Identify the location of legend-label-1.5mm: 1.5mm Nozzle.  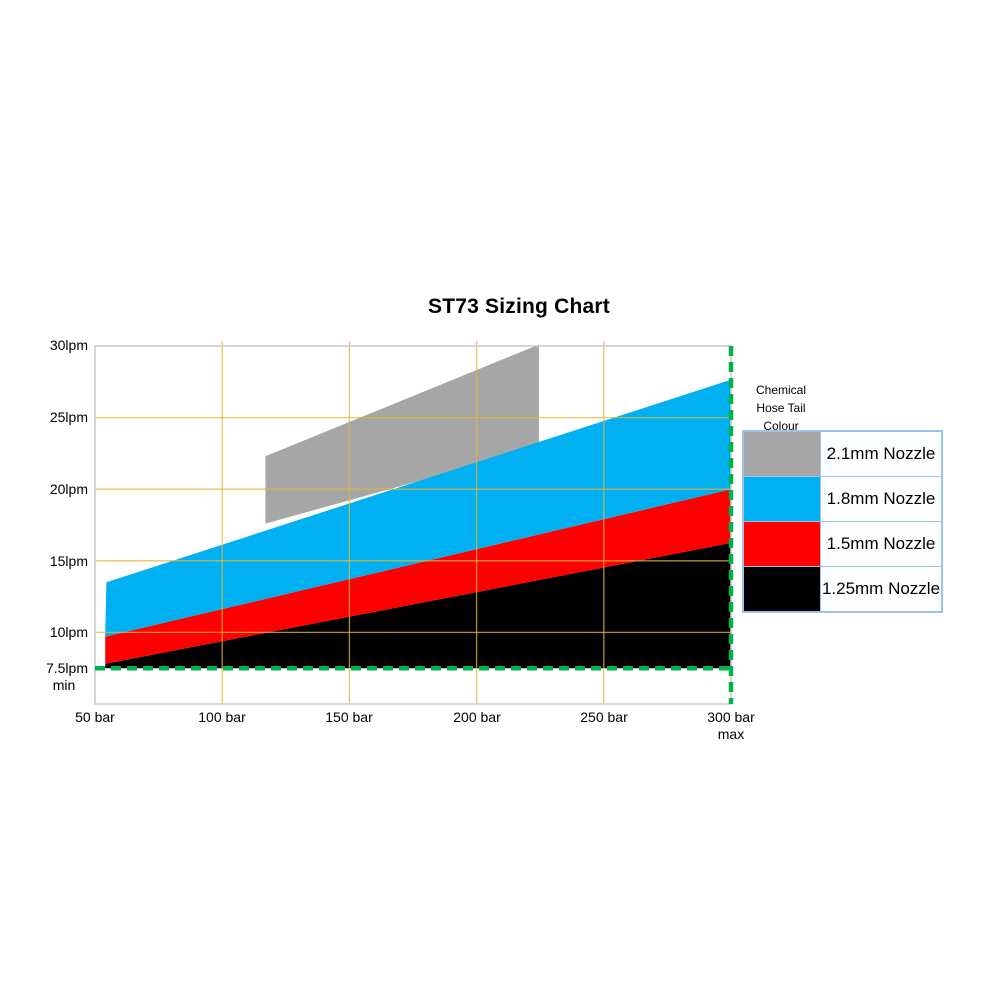
(880, 544).